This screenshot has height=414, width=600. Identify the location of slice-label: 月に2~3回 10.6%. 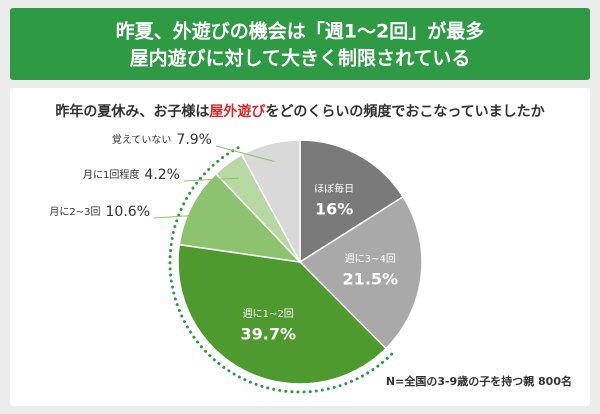
(99, 212).